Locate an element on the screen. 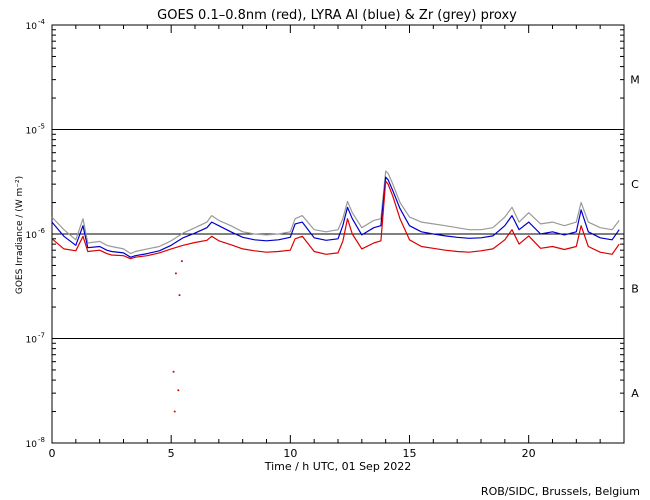 The width and height of the screenshot is (650, 500). x-axis-label: Time / h UTC, 01 Sep 2022 is located at coordinates (338, 466).